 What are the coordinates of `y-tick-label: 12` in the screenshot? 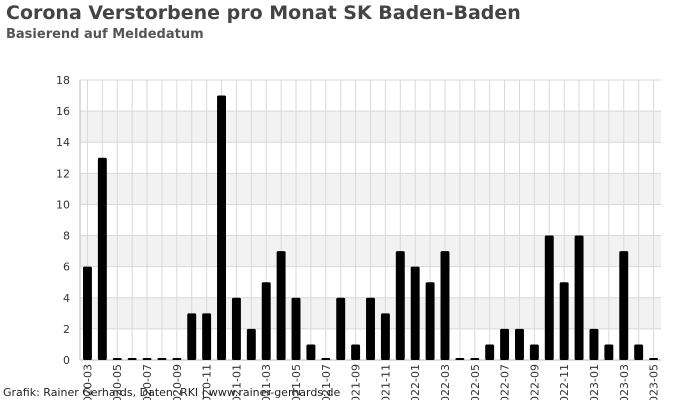 It's located at (63, 173).